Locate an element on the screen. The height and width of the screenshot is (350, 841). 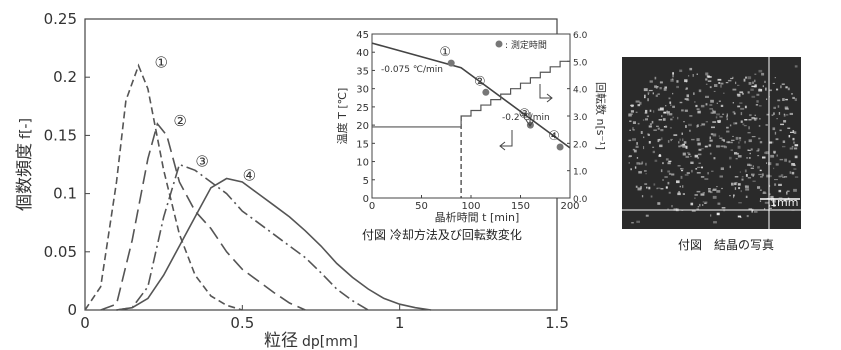
inset-y-tick-label: 0 is located at coordinates (366, 199).